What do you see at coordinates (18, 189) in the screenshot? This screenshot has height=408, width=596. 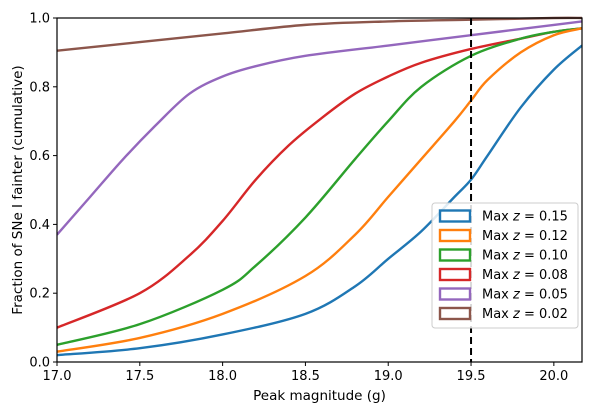 I see `y-axis-label: Fraction of SNe I fainter (cumulative)` at bounding box center [18, 189].